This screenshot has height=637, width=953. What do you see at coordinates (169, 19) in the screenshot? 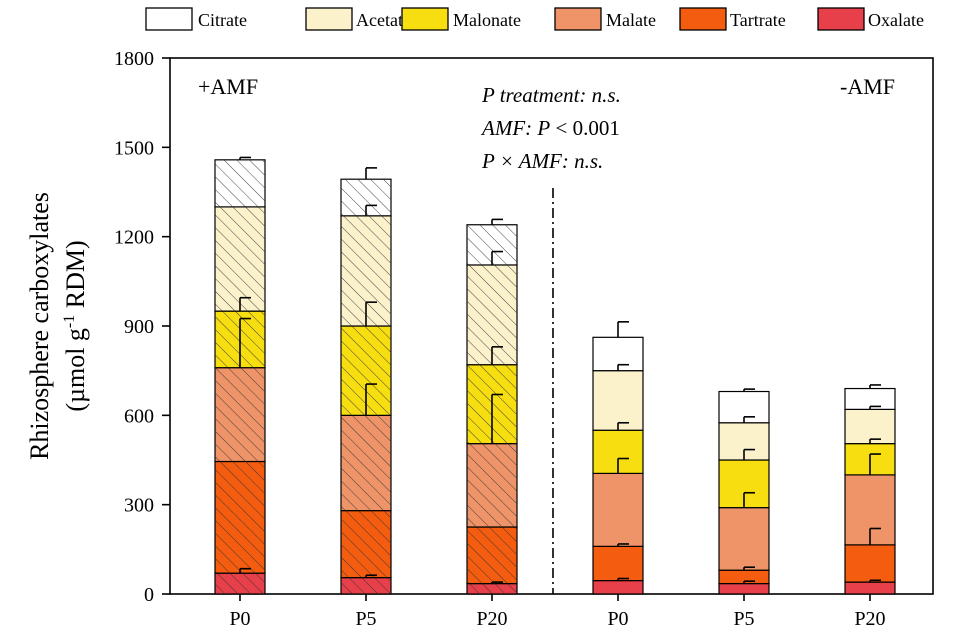
I see `legend-swatch-citrate` at bounding box center [169, 19].